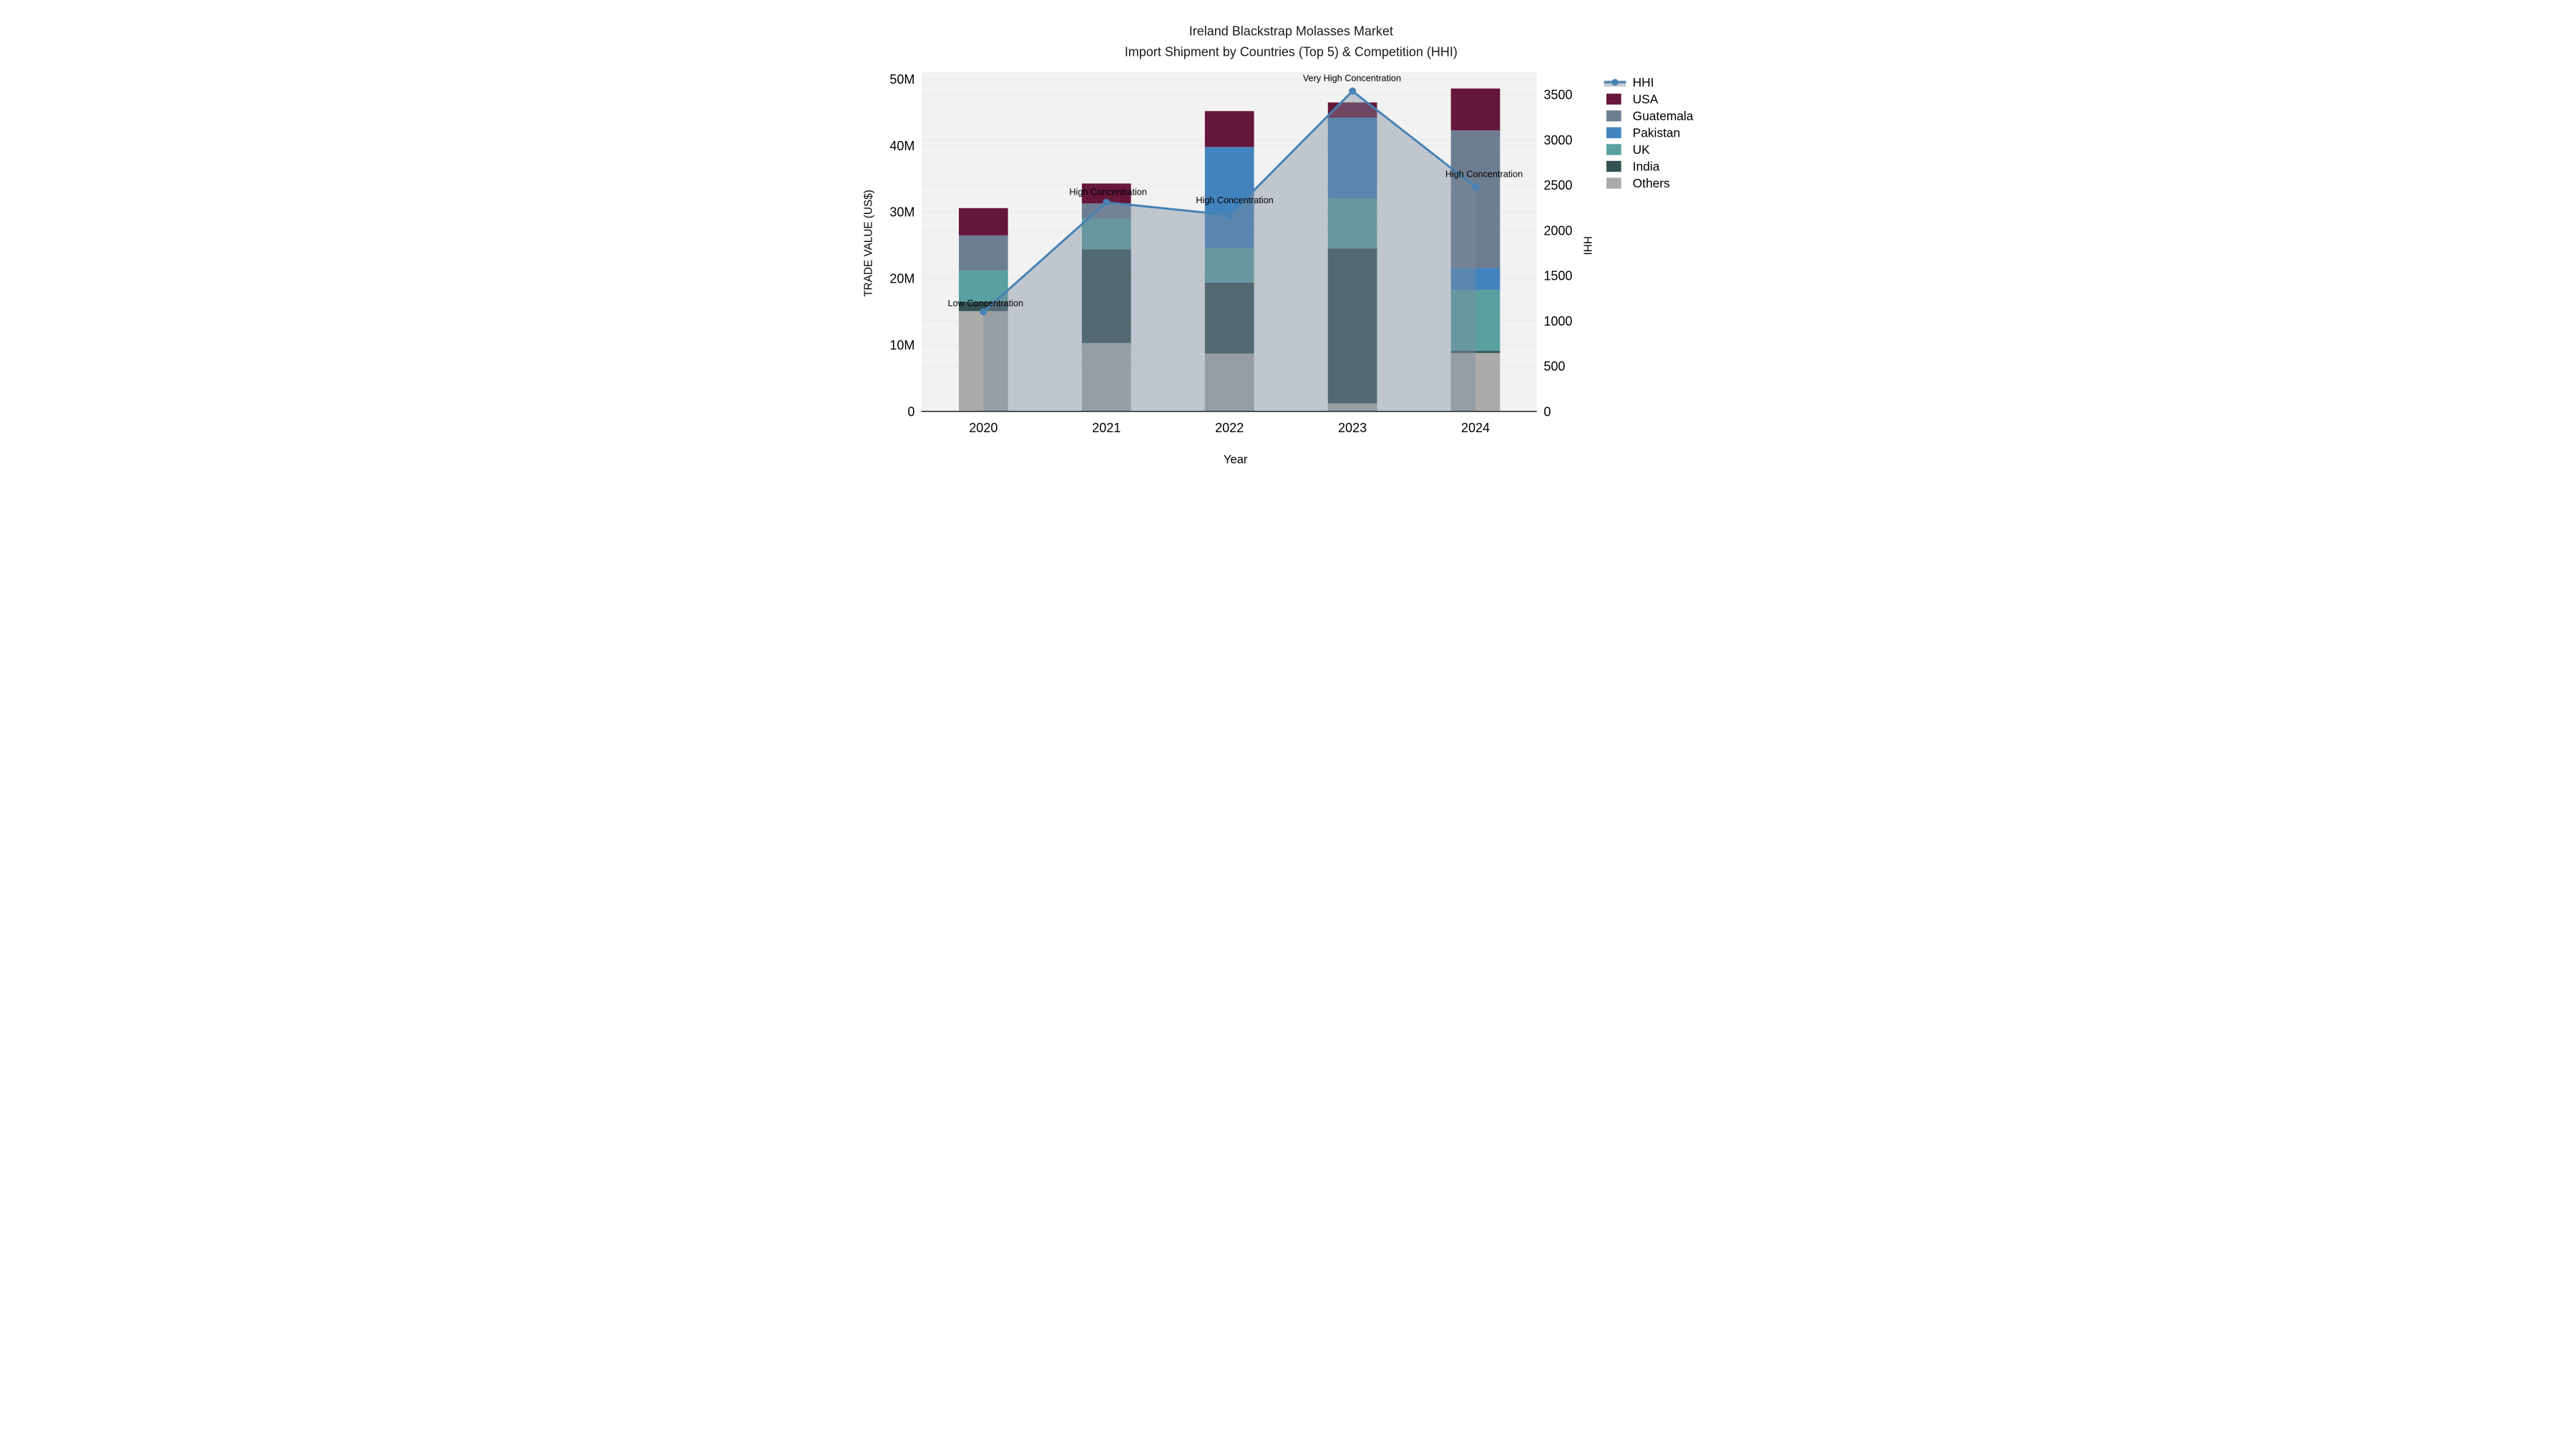 The image size is (2576, 1449). Describe the element at coordinates (1613, 99) in the screenshot. I see `legend-swatch-usa` at that location.